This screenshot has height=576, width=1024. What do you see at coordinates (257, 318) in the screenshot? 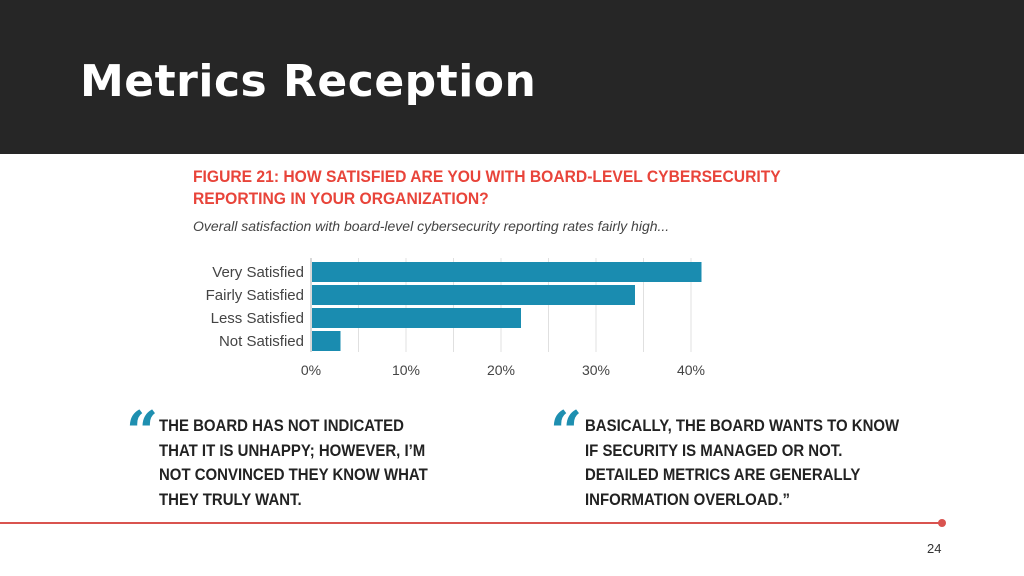
I see `category-label: Less Satisfied` at bounding box center [257, 318].